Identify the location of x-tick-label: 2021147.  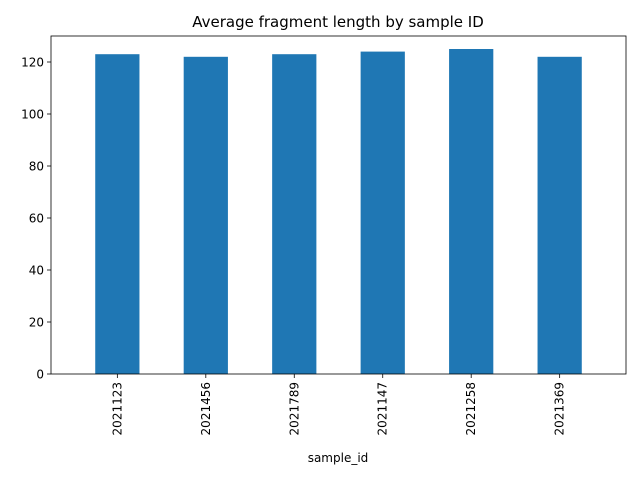
(383, 408).